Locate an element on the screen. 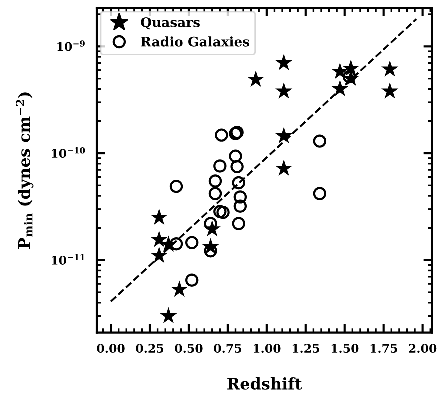 Image resolution: width=446 pixels, height=400 pixels. x-tick-label: 2.00 is located at coordinates (423, 349).